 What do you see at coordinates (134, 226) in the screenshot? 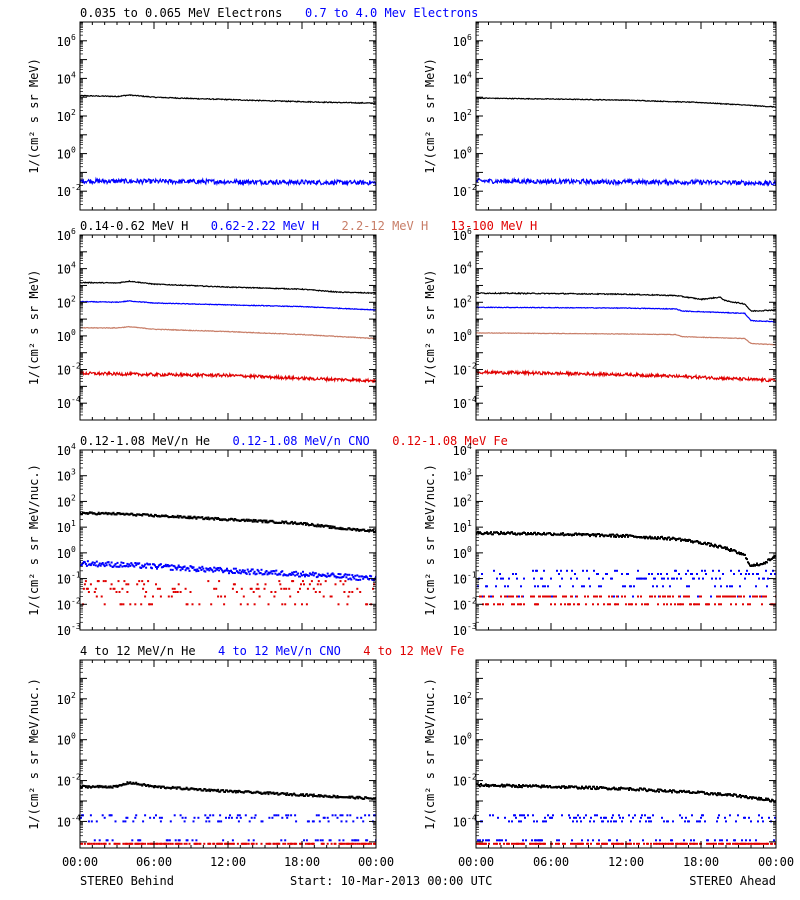
I see `legend-entry-0: 0.14-0.62 MeV H` at bounding box center [134, 226].